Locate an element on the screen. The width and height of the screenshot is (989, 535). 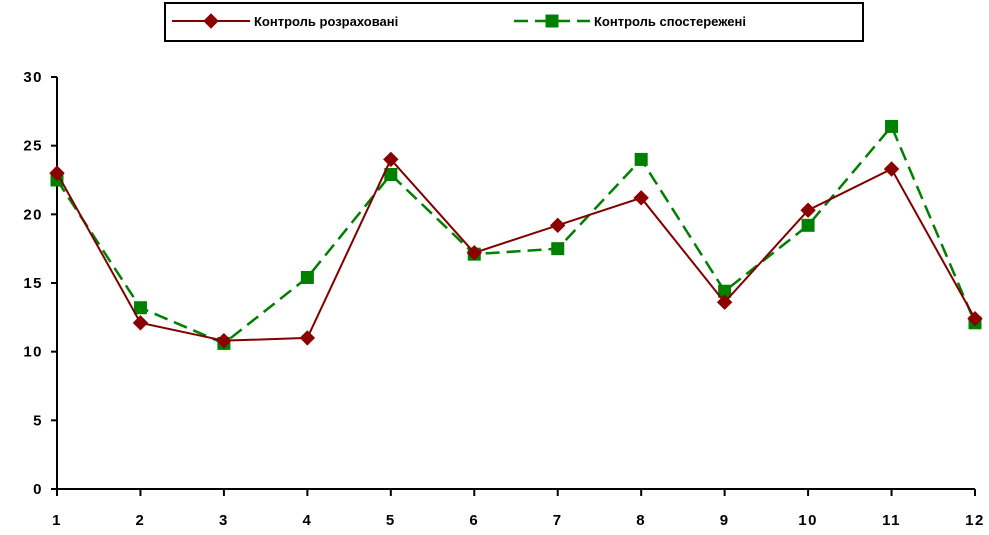
x-tick-label: 6 is located at coordinates (474, 520).